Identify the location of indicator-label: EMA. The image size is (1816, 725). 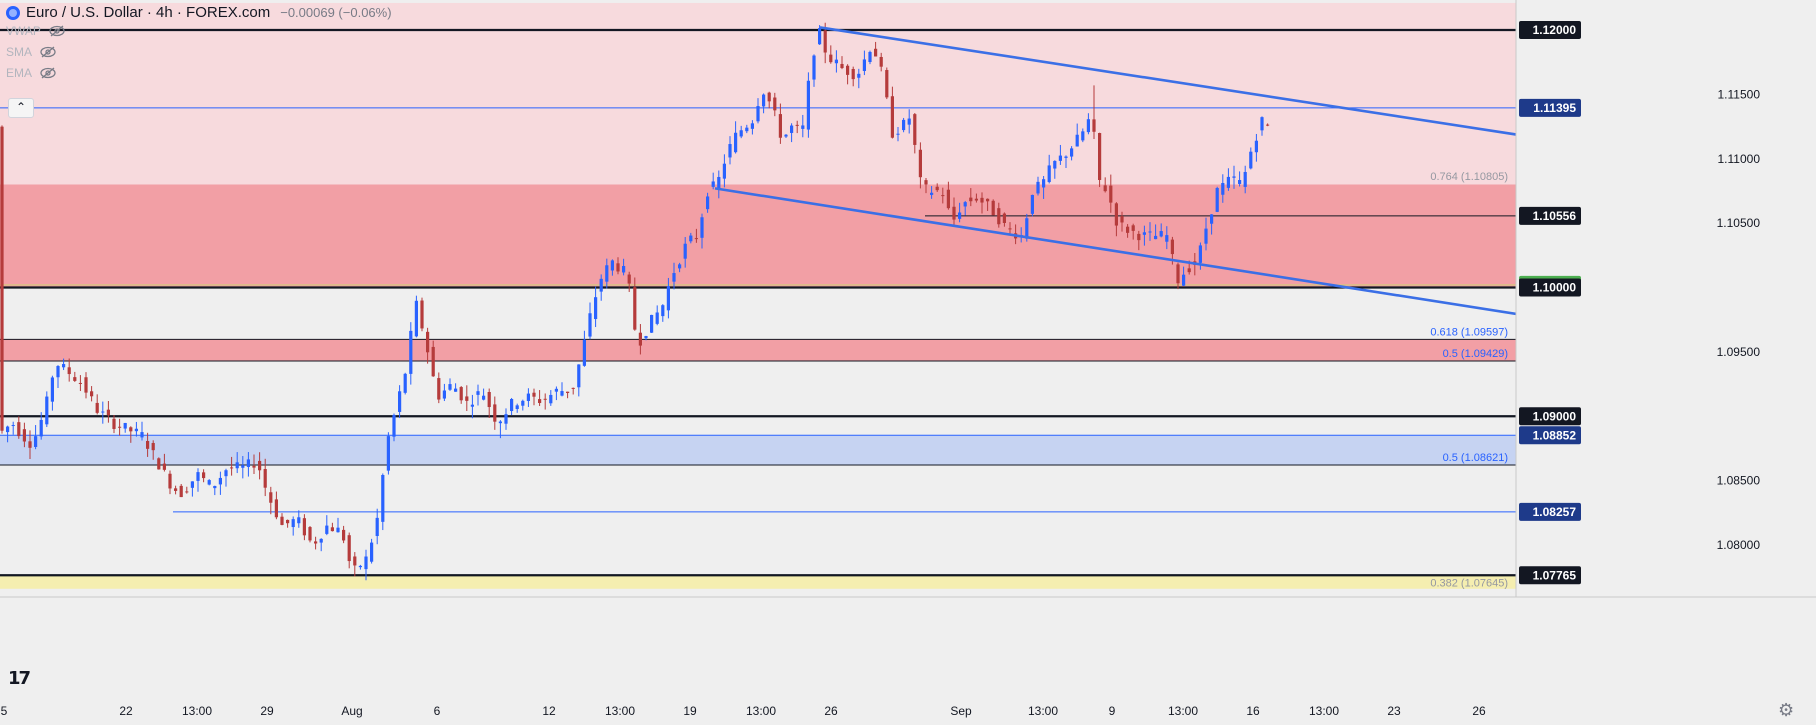
(19, 73).